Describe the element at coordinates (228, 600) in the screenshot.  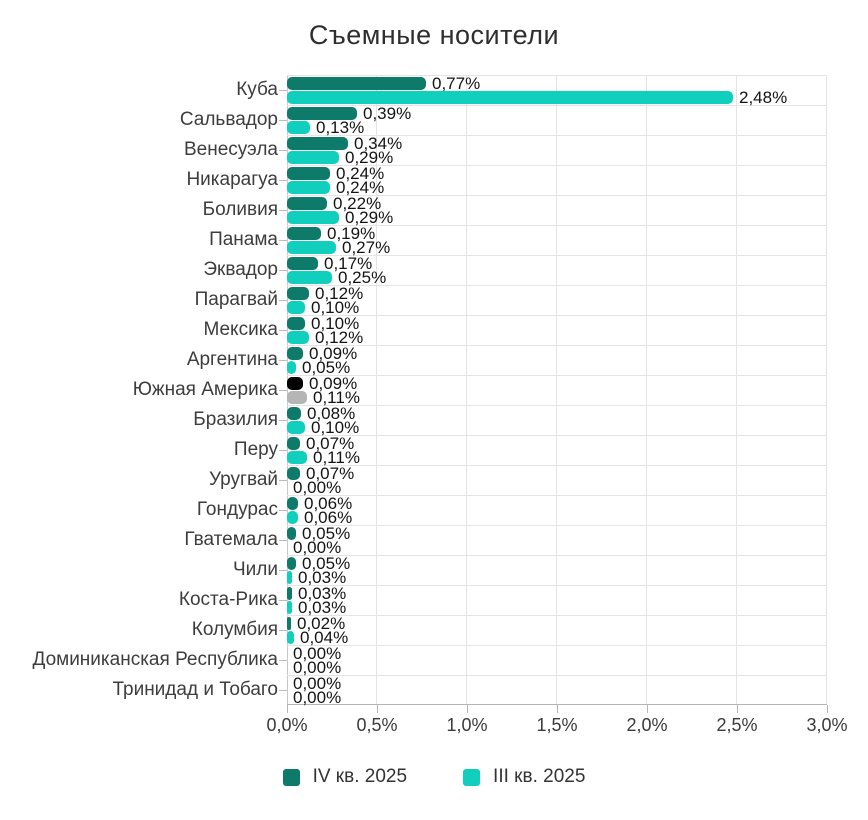
I see `category-label: Коста-Рика` at that location.